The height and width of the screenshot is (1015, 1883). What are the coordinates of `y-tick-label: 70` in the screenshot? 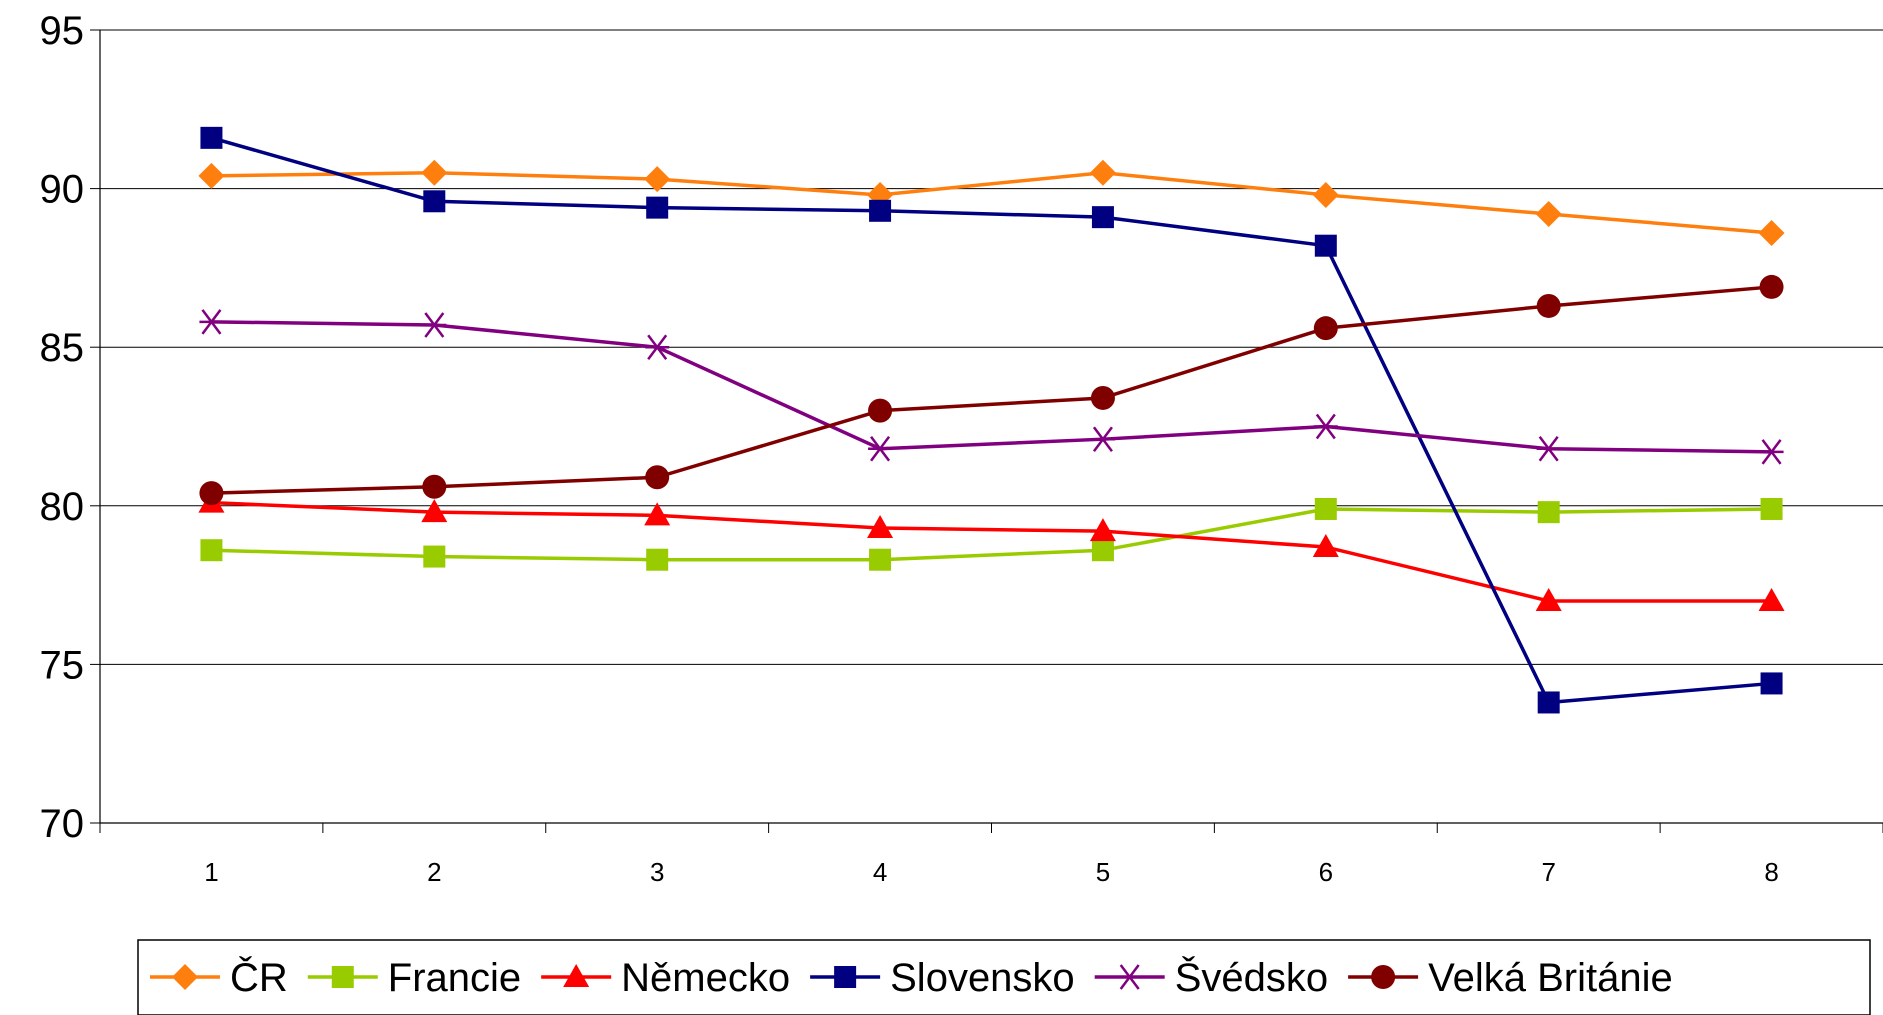 It's located at (62, 824).